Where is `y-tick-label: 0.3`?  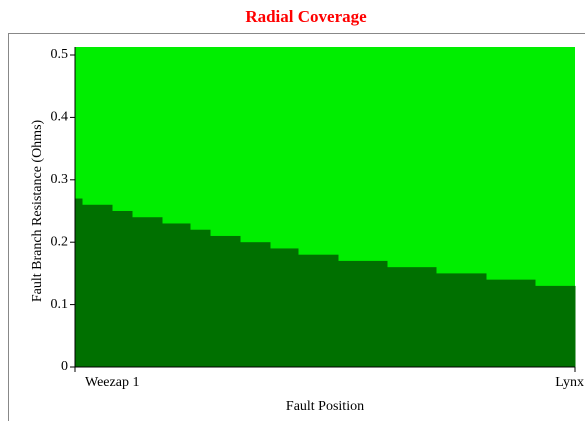
y-tick-label: 0.3 is located at coordinates (60, 179).